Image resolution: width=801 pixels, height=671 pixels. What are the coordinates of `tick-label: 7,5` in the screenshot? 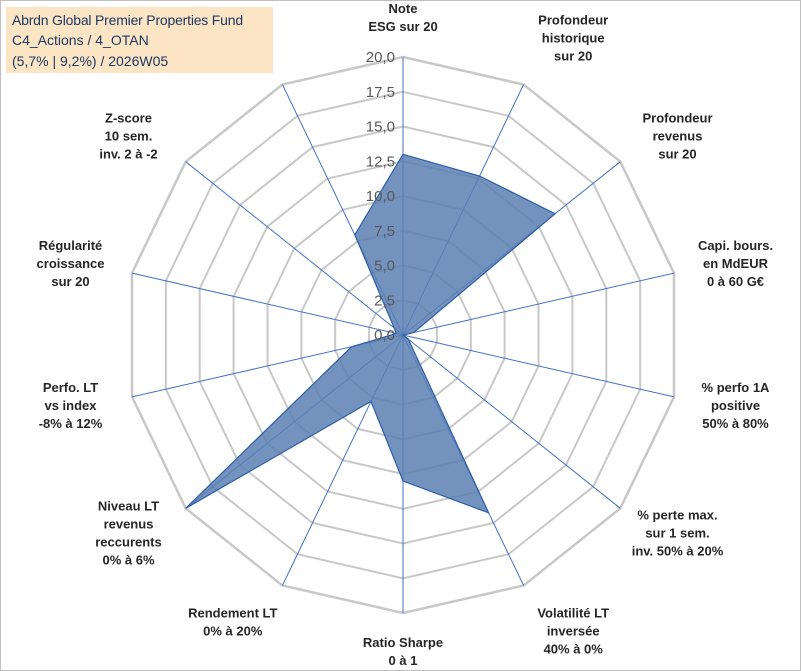 It's located at (384, 231).